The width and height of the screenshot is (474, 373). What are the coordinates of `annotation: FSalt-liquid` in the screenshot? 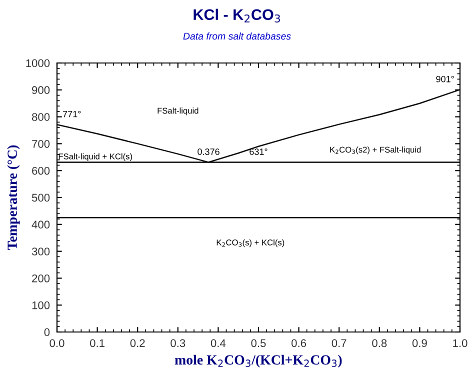 It's located at (178, 112).